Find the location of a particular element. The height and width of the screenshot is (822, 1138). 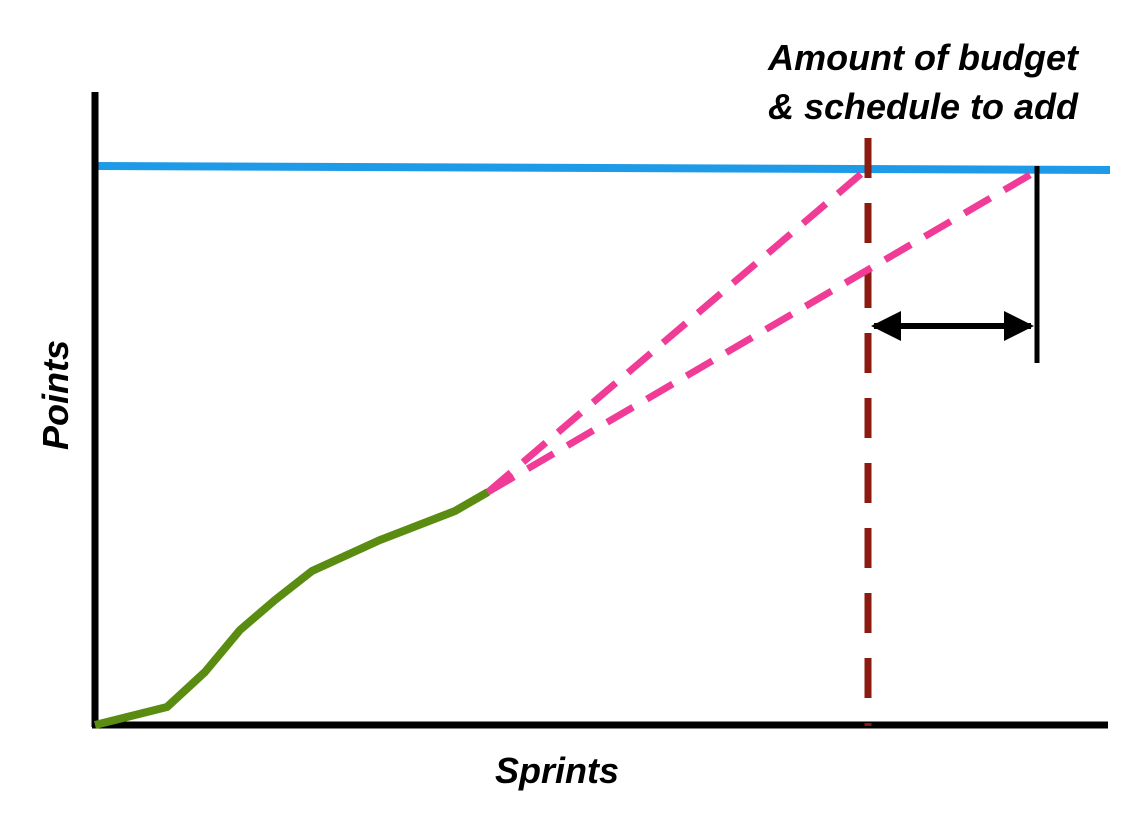

scope-line is located at coordinates (602, 168).